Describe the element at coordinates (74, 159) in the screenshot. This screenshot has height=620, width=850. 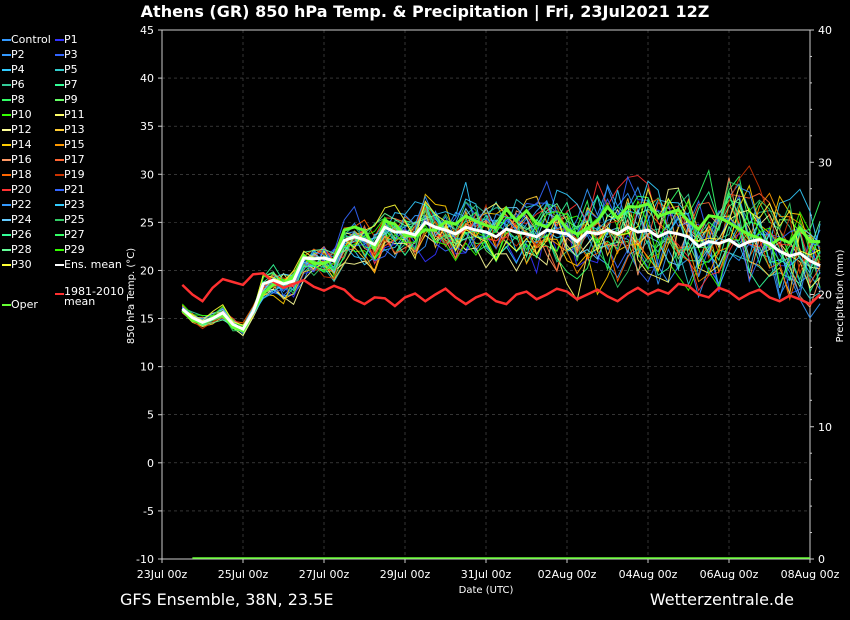
I see `legend-label: P17` at that location.